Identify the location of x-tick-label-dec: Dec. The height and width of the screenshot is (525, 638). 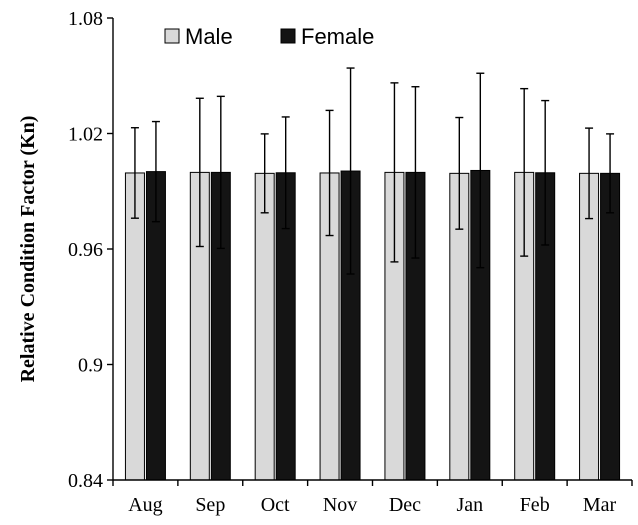
(405, 505).